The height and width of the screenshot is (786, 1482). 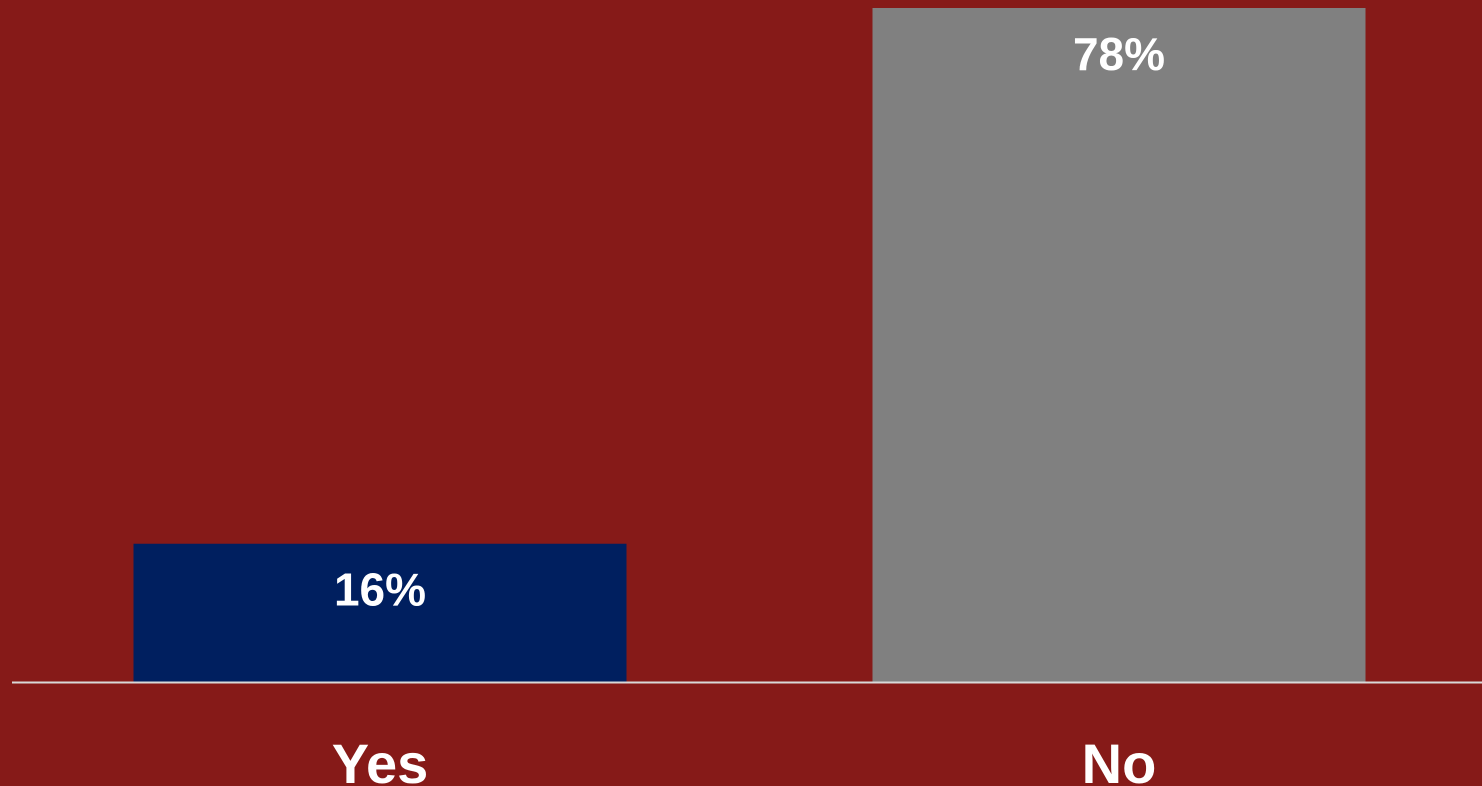 What do you see at coordinates (380, 590) in the screenshot?
I see `data-label-yes: 16%` at bounding box center [380, 590].